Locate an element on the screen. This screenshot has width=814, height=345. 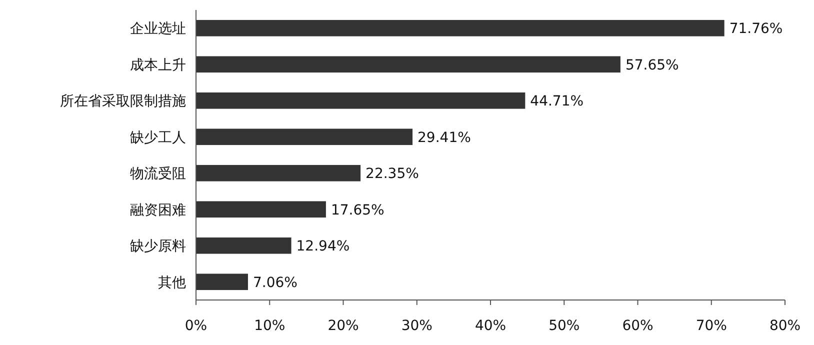
x-tick-label: 60% is located at coordinates (638, 326).